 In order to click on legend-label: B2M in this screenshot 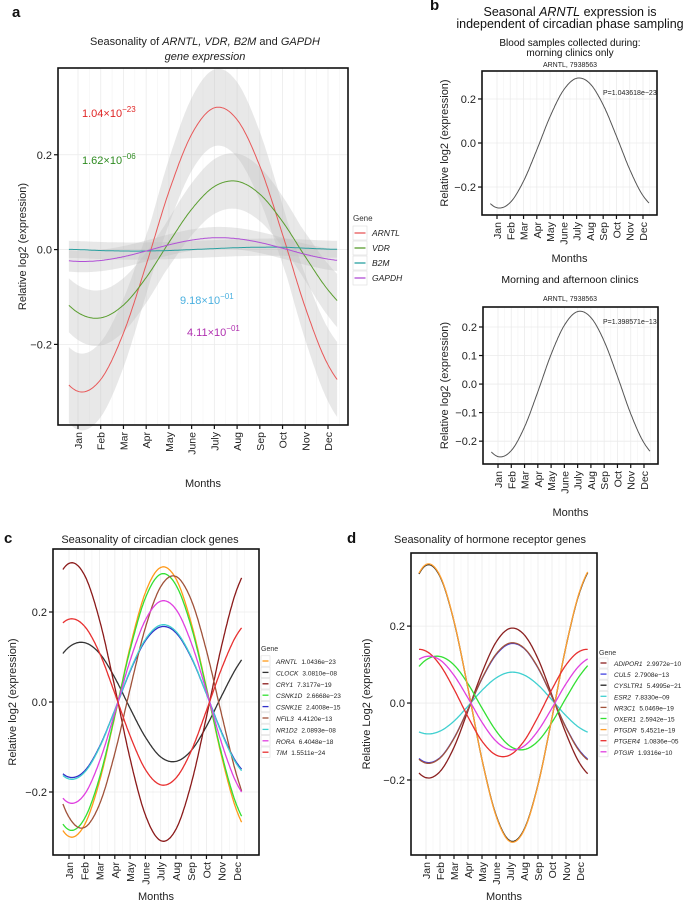, I will do `click(381, 263)`.